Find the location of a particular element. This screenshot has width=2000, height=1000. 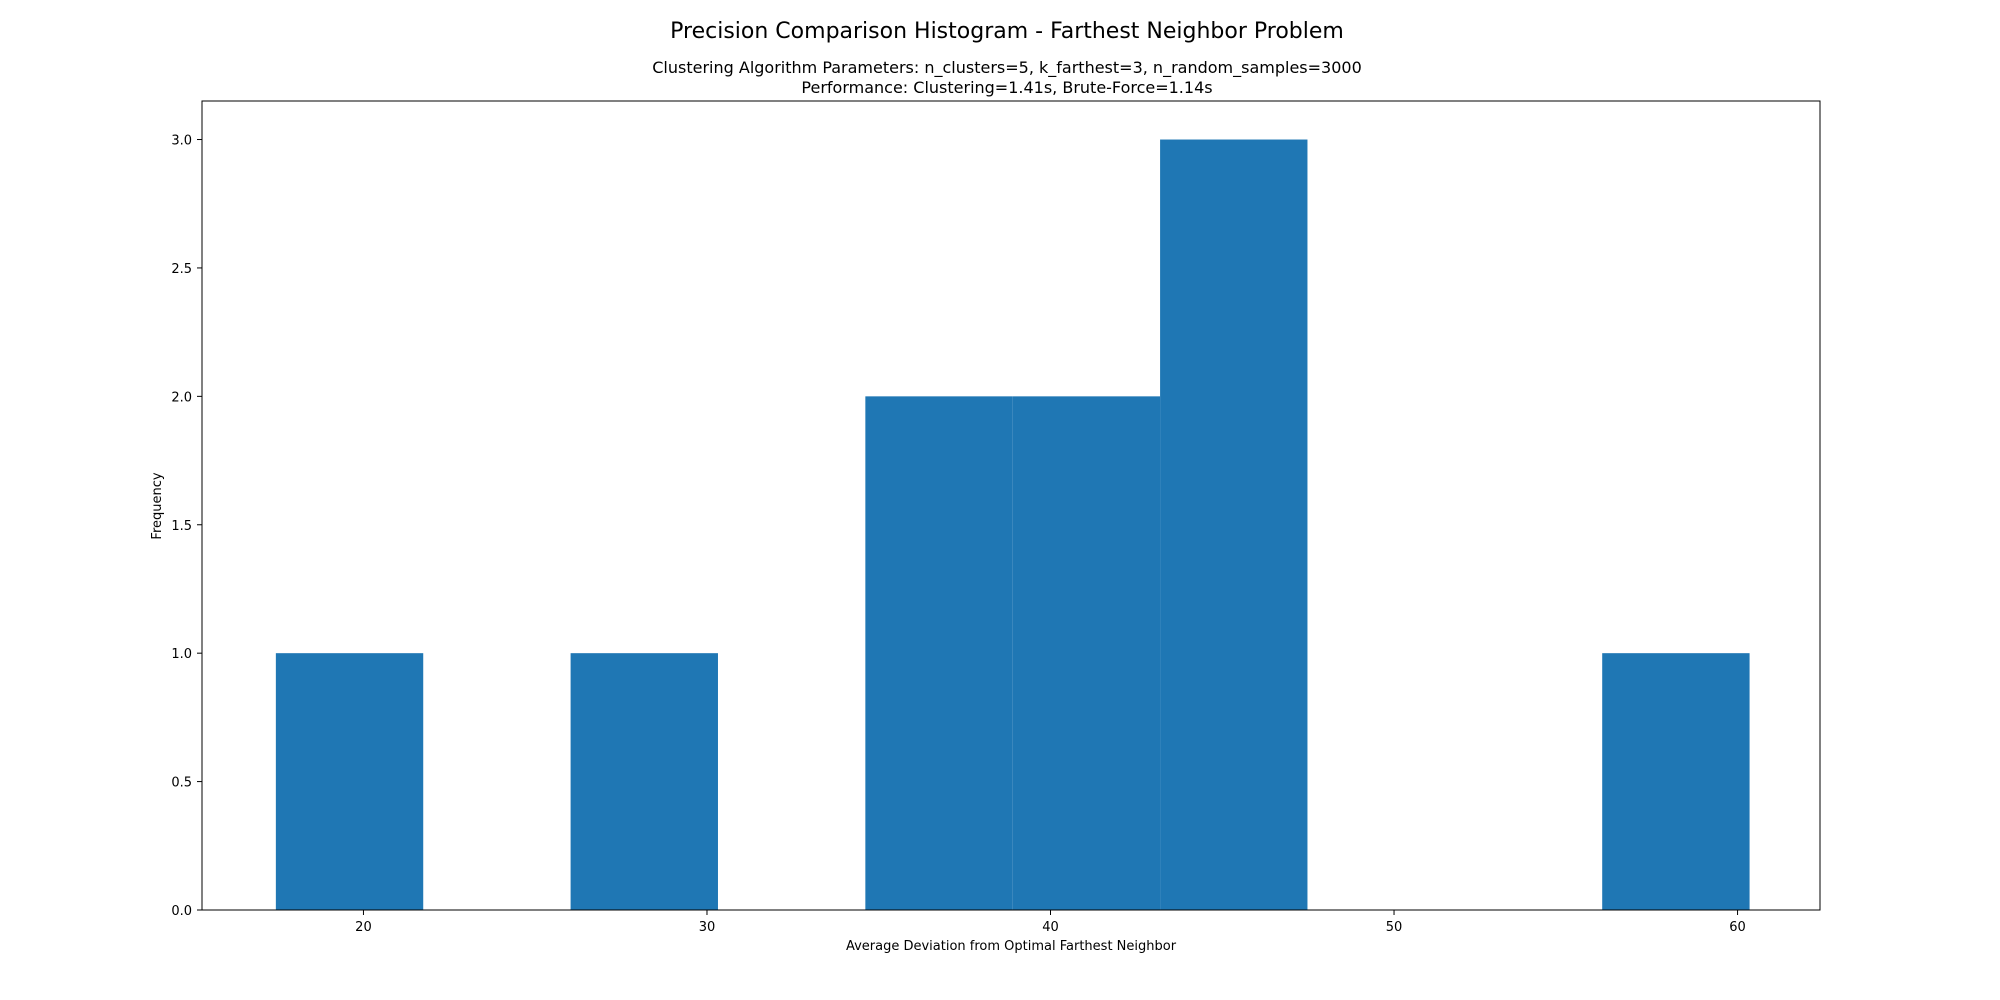

y-axis-ticks: 0.0 0.5 1.0 1.5 2.0 2.5 3.0 is located at coordinates (186, 526).